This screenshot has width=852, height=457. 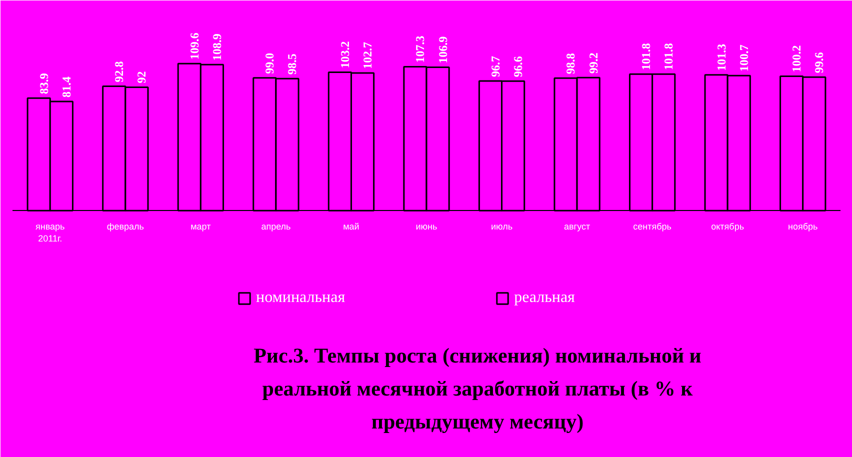 I want to click on x-tick-label: июнь, so click(x=427, y=227).